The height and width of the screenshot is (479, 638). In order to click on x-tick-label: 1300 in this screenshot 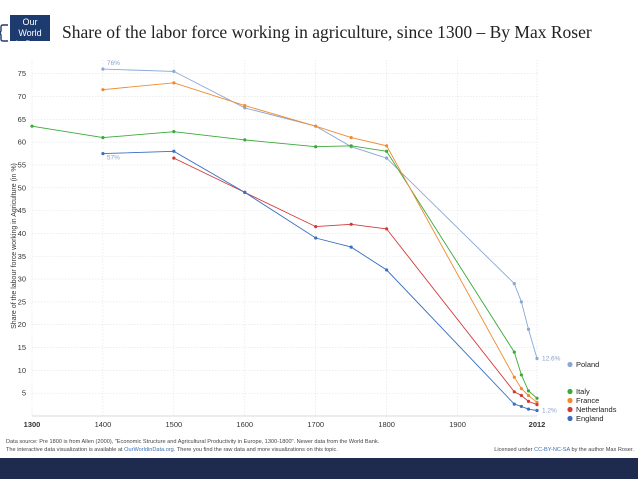, I will do `click(32, 424)`.